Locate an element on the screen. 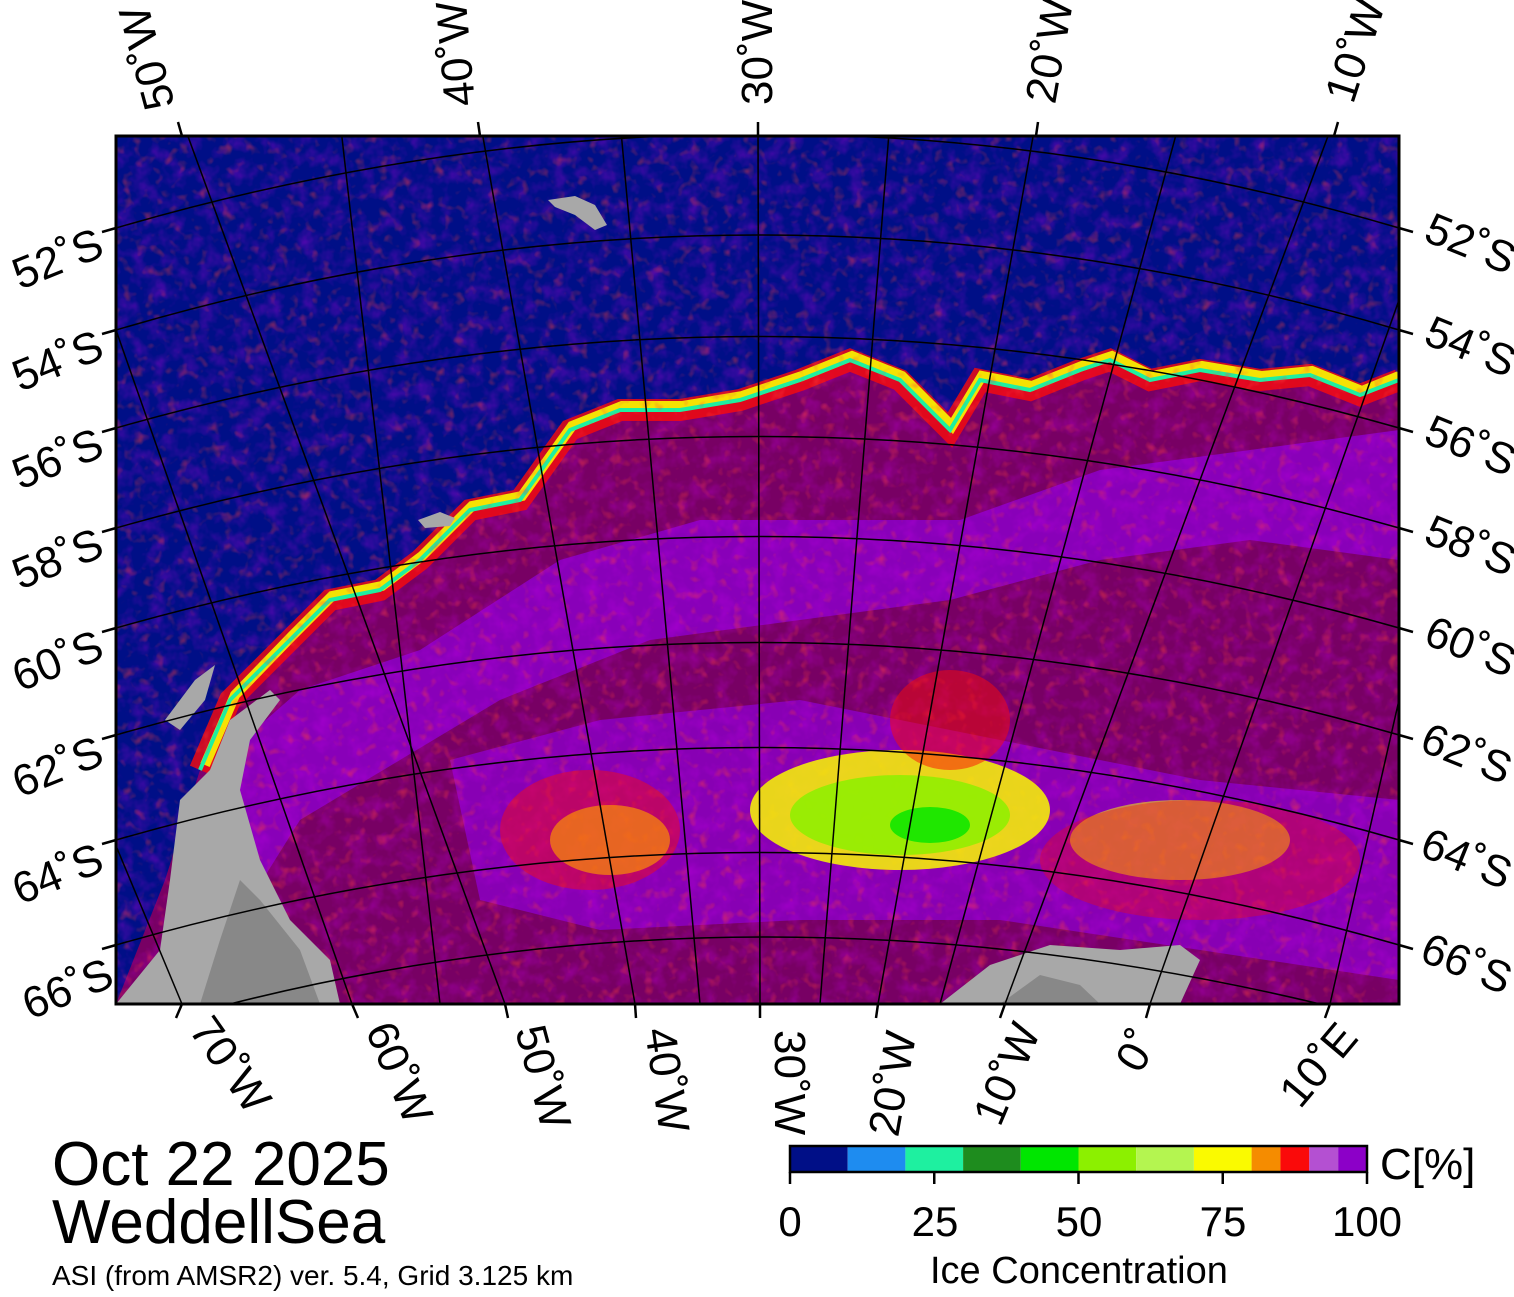  lat-label-right: 58˚S is located at coordinates (1466, 546).